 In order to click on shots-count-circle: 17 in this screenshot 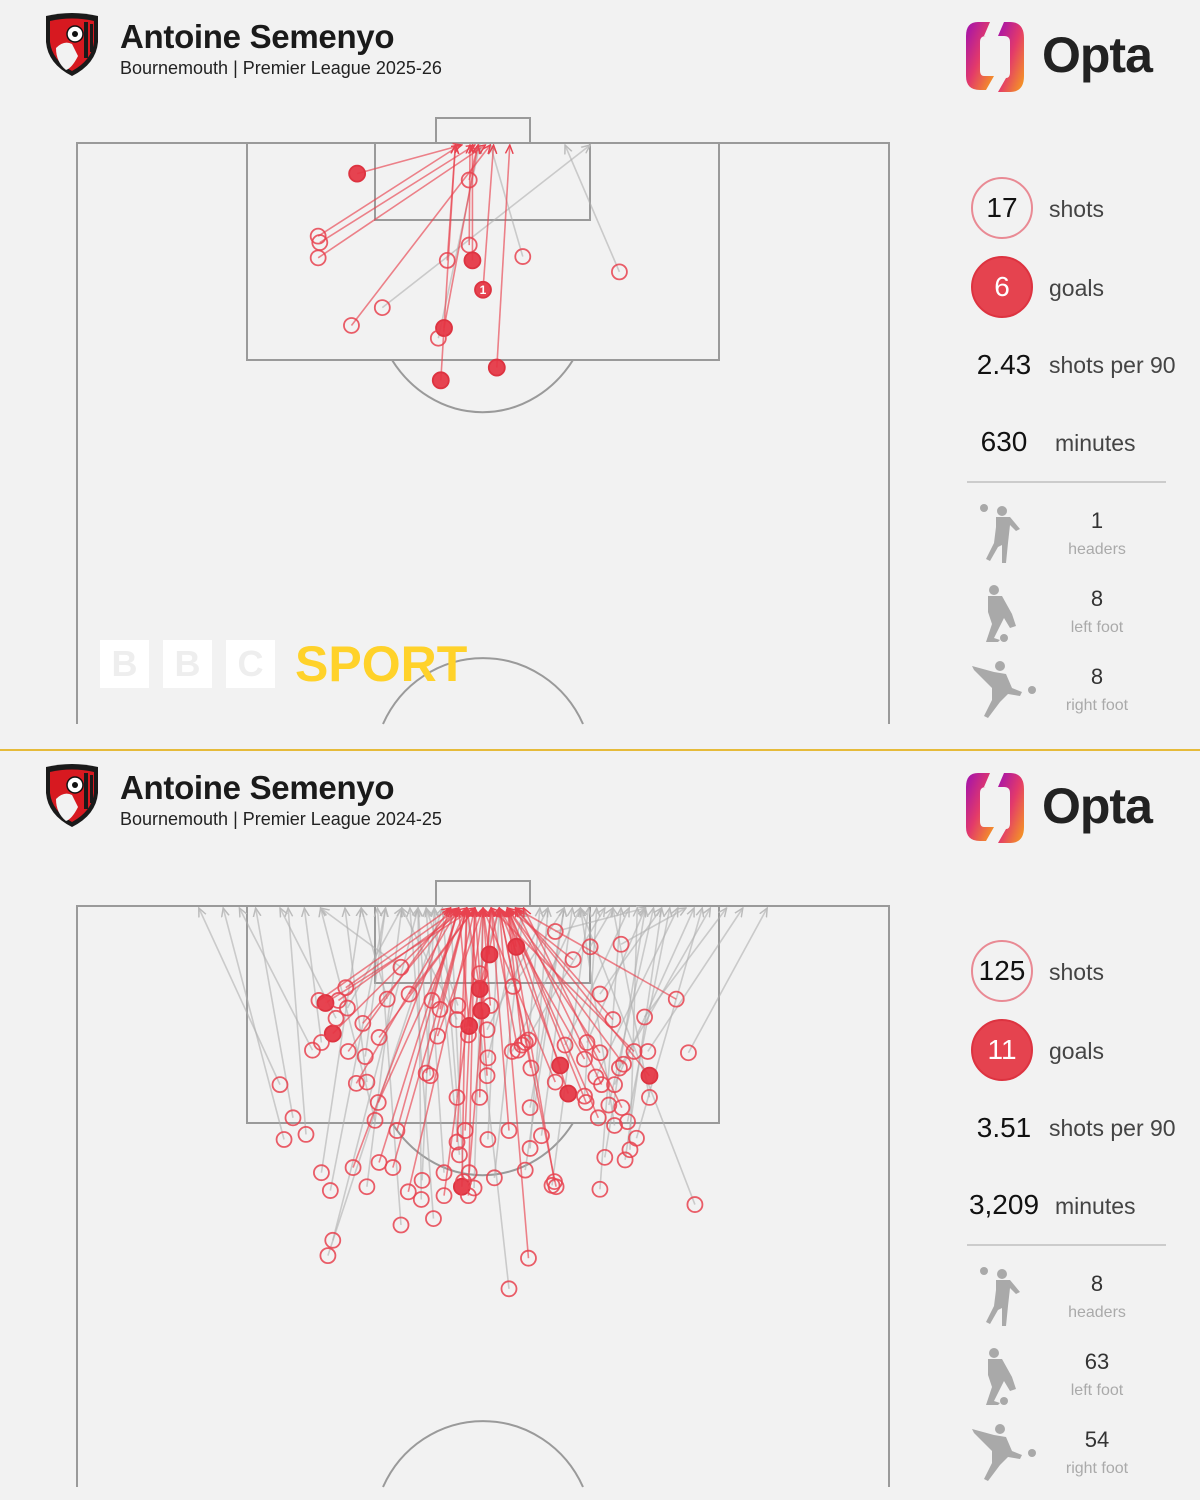, I will do `click(1002, 208)`.